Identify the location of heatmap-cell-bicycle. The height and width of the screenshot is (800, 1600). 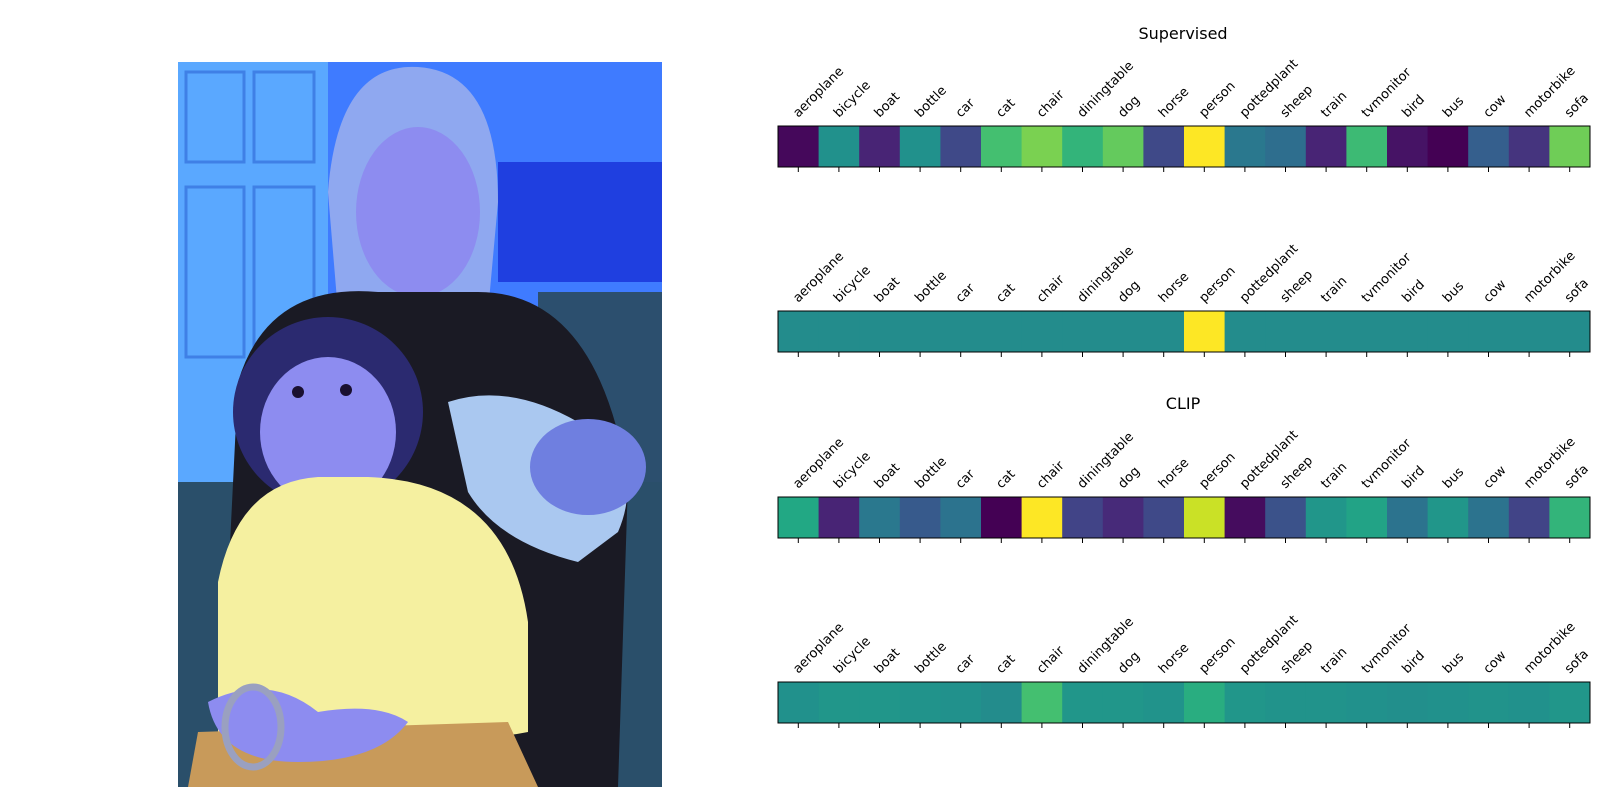
(839, 517).